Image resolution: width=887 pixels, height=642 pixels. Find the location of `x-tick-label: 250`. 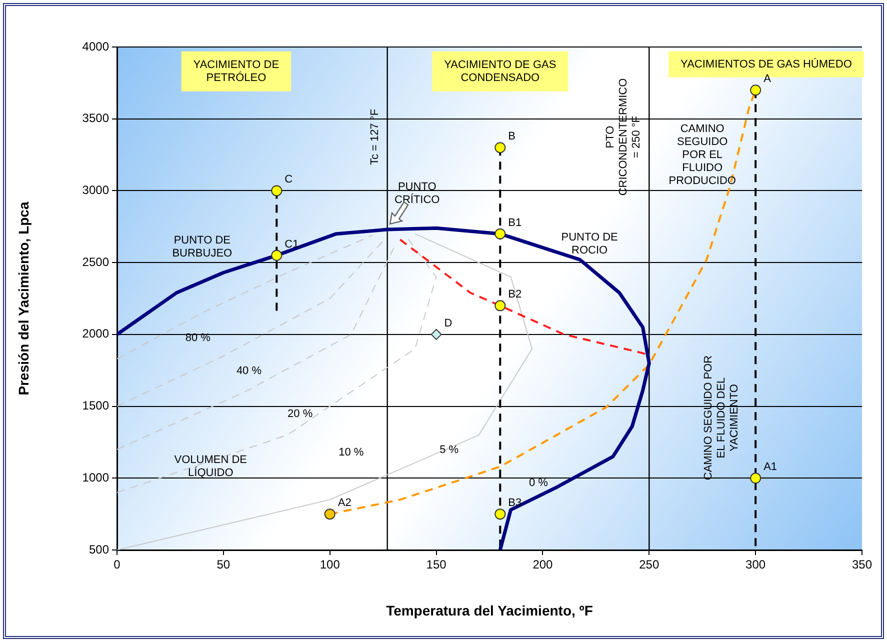

x-tick-label: 250 is located at coordinates (649, 565).